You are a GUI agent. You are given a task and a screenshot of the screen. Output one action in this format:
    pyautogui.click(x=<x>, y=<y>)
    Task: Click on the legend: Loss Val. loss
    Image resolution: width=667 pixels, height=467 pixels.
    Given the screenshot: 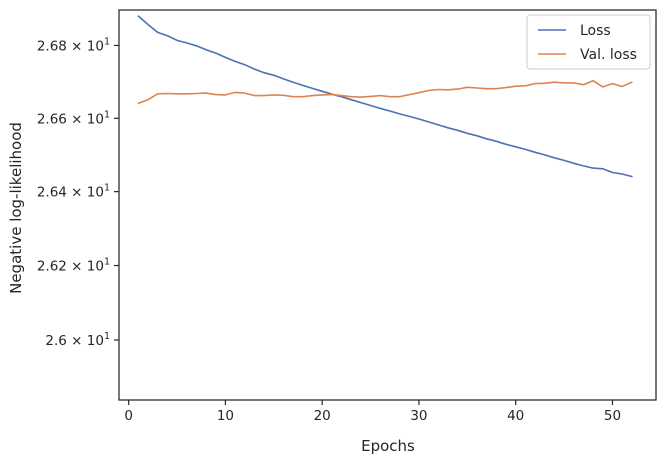 What is the action you would take?
    pyautogui.click(x=588, y=42)
    